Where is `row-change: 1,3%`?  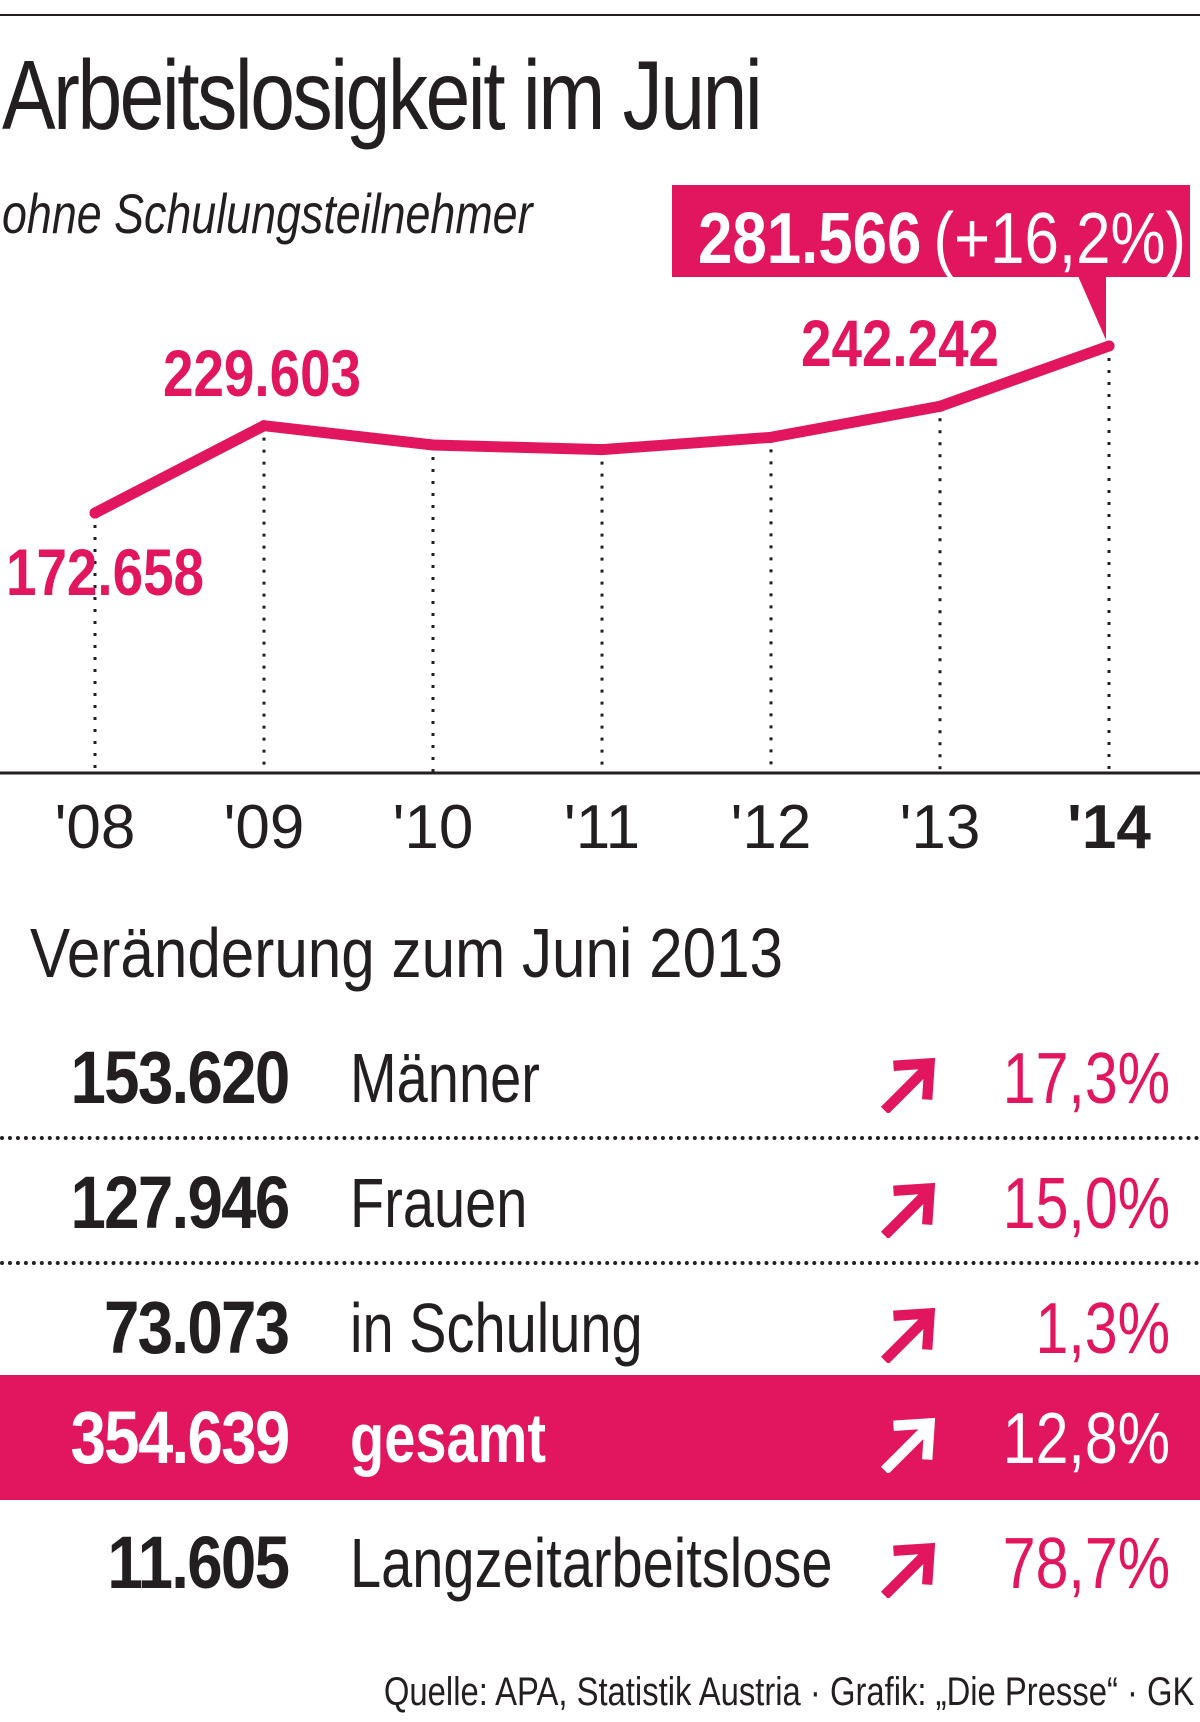 row-change: 1,3% is located at coordinates (1102, 1329).